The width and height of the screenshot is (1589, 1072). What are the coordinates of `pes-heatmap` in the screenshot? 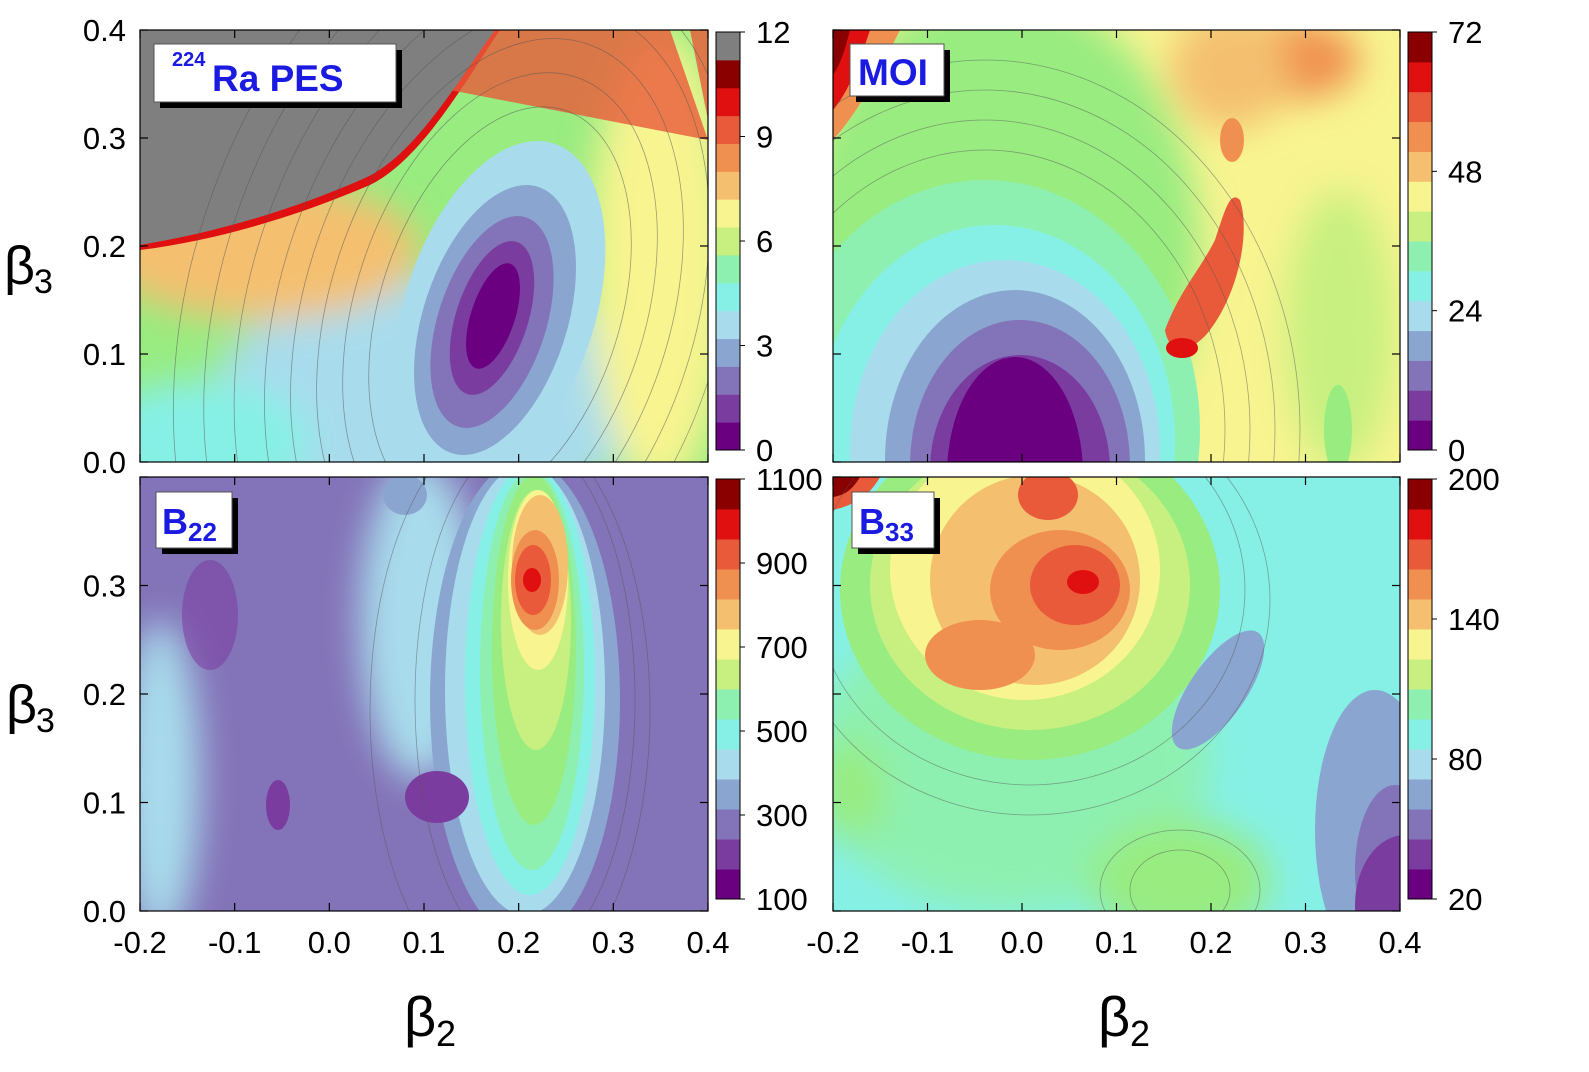 It's located at (424, 246).